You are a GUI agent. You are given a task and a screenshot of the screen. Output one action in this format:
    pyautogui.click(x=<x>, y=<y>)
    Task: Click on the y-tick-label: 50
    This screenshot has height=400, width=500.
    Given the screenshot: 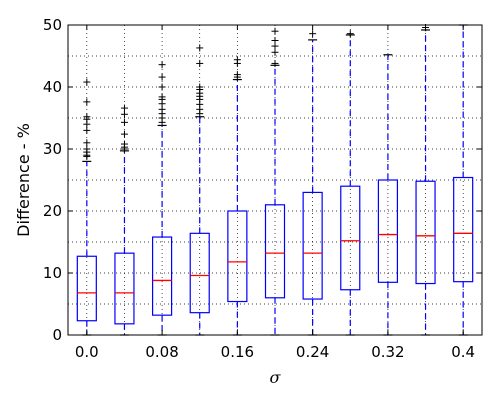 What is the action you would take?
    pyautogui.click(x=52, y=25)
    